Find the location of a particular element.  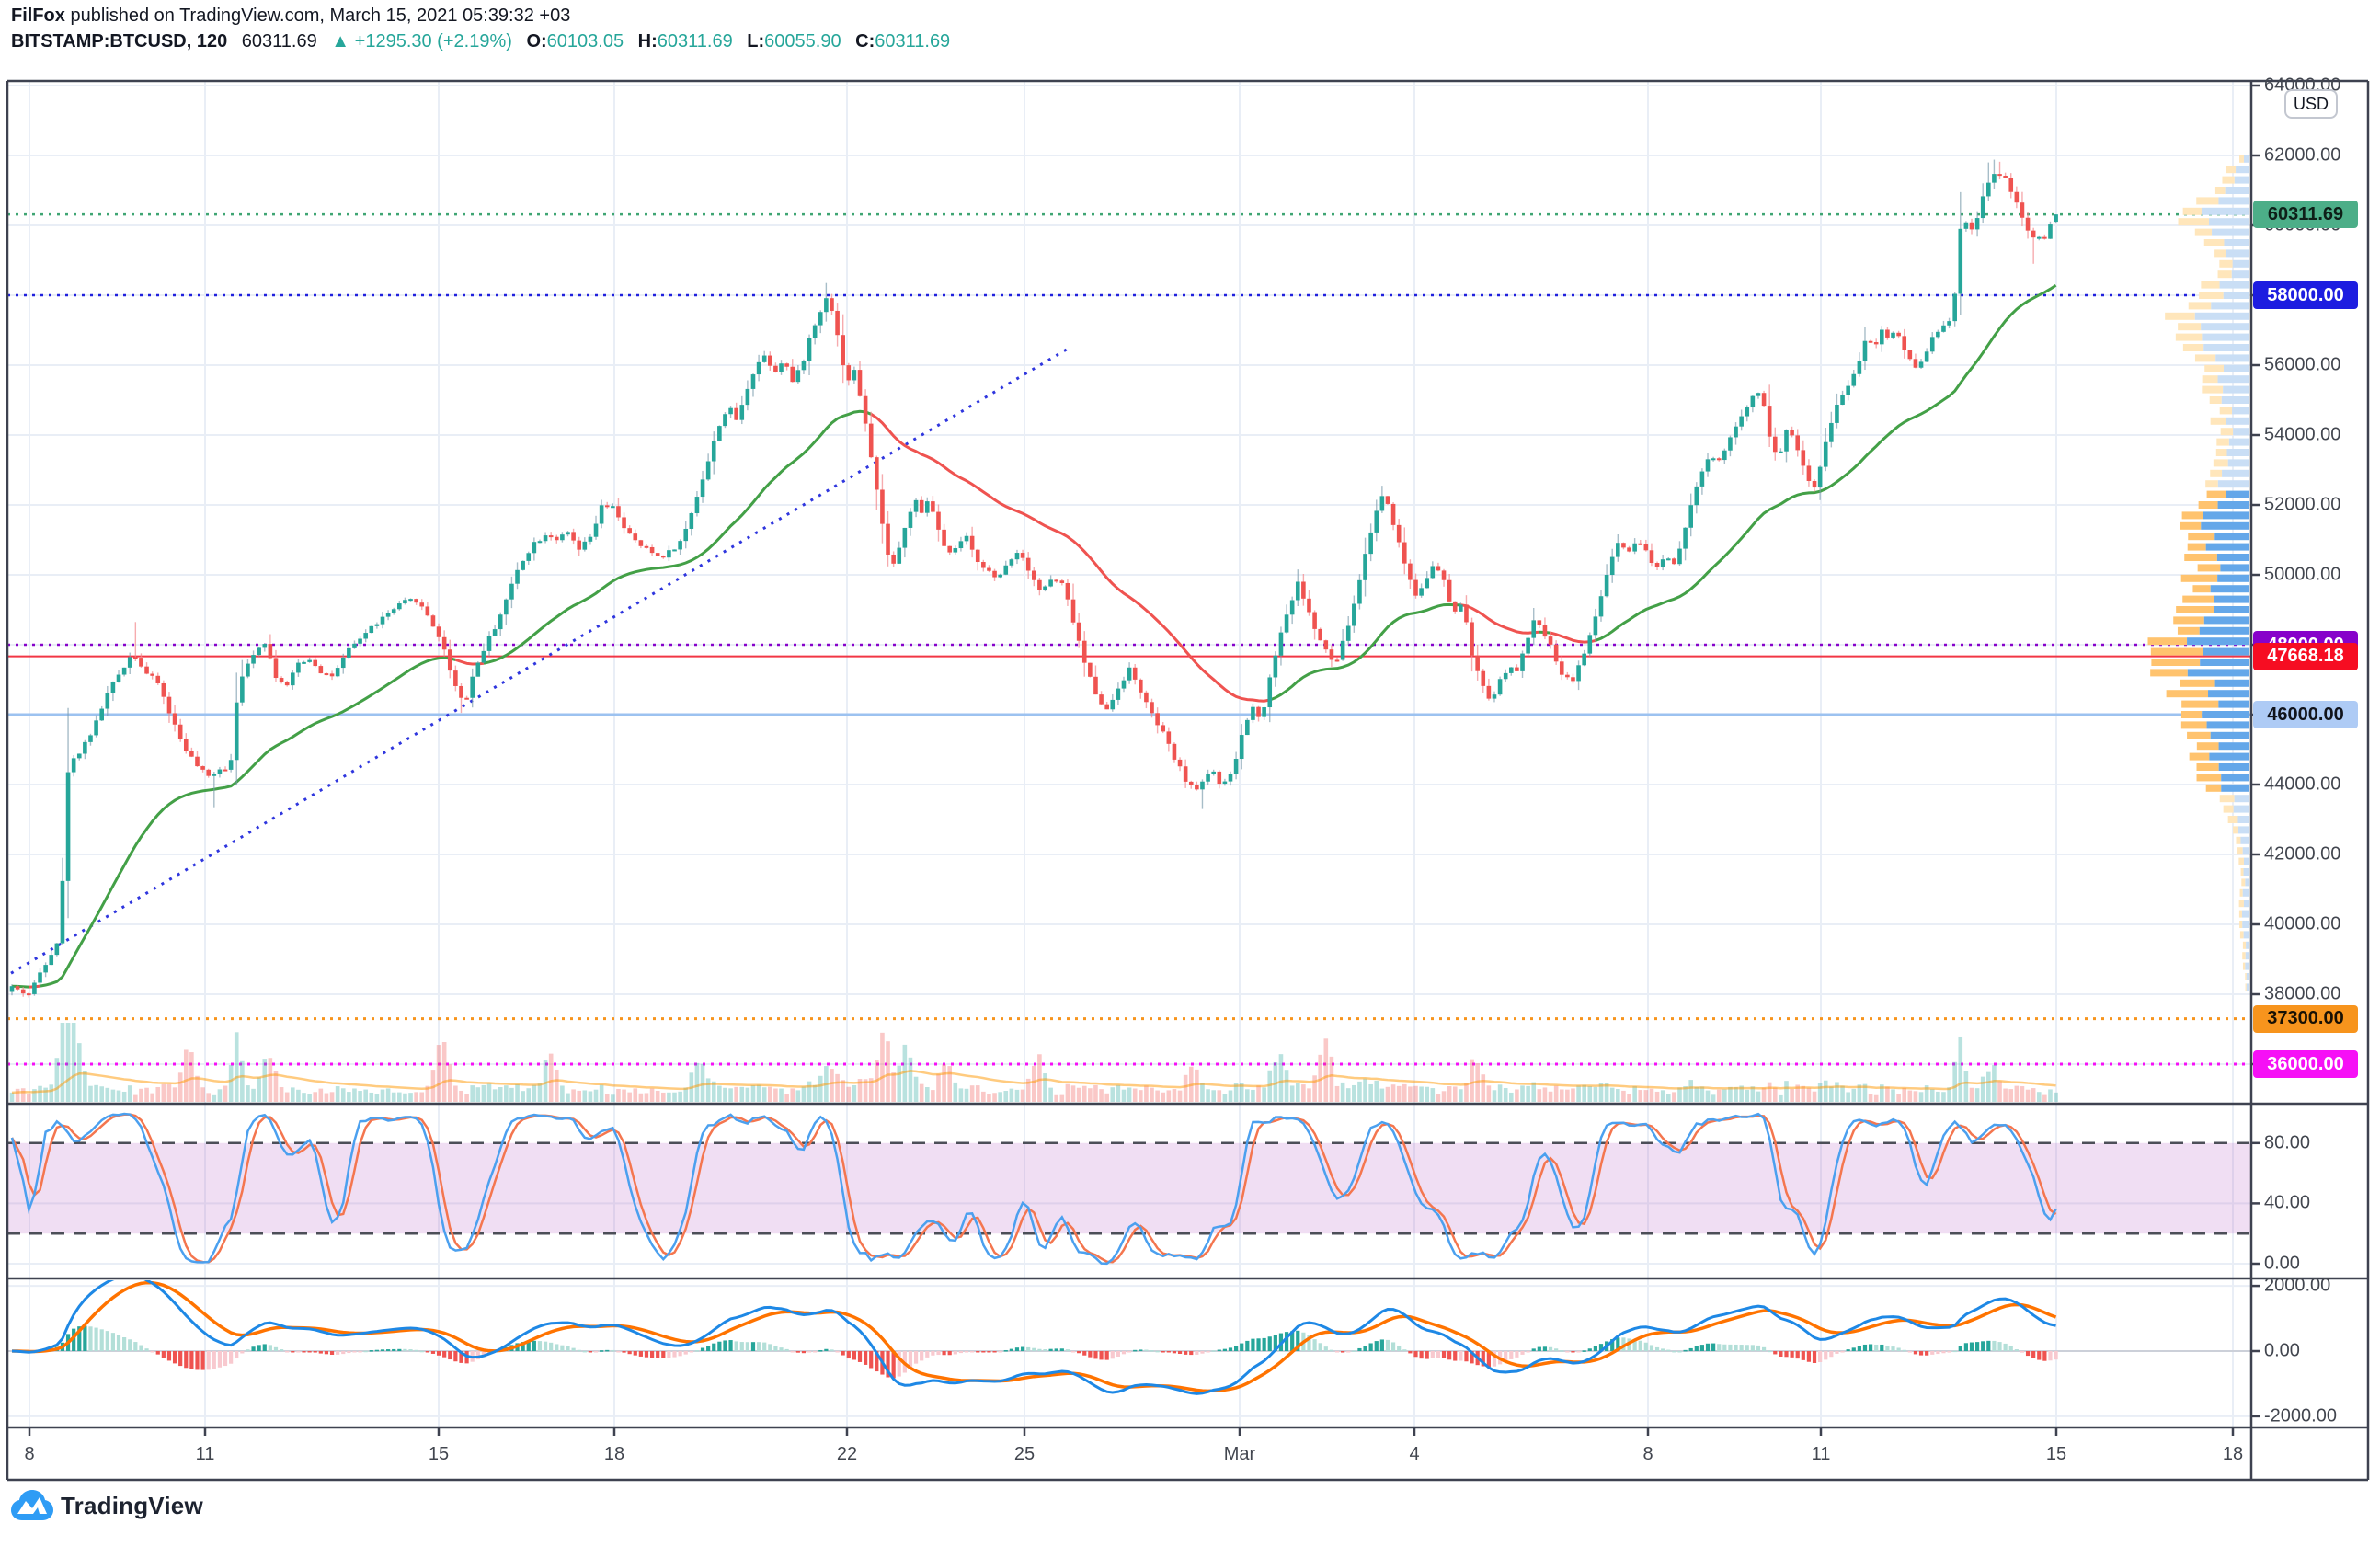

low-value: 60055.90 is located at coordinates (802, 41).